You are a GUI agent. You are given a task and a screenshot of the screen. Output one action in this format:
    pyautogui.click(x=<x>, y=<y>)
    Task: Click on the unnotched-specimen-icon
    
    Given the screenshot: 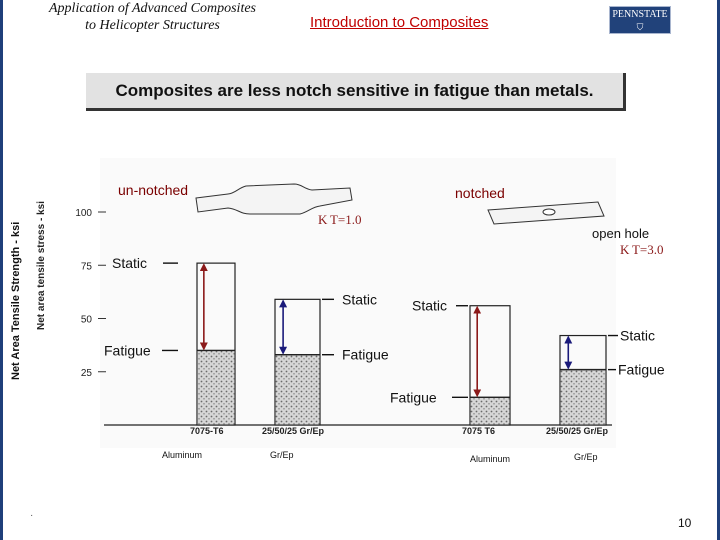 What is the action you would take?
    pyautogui.click(x=274, y=199)
    